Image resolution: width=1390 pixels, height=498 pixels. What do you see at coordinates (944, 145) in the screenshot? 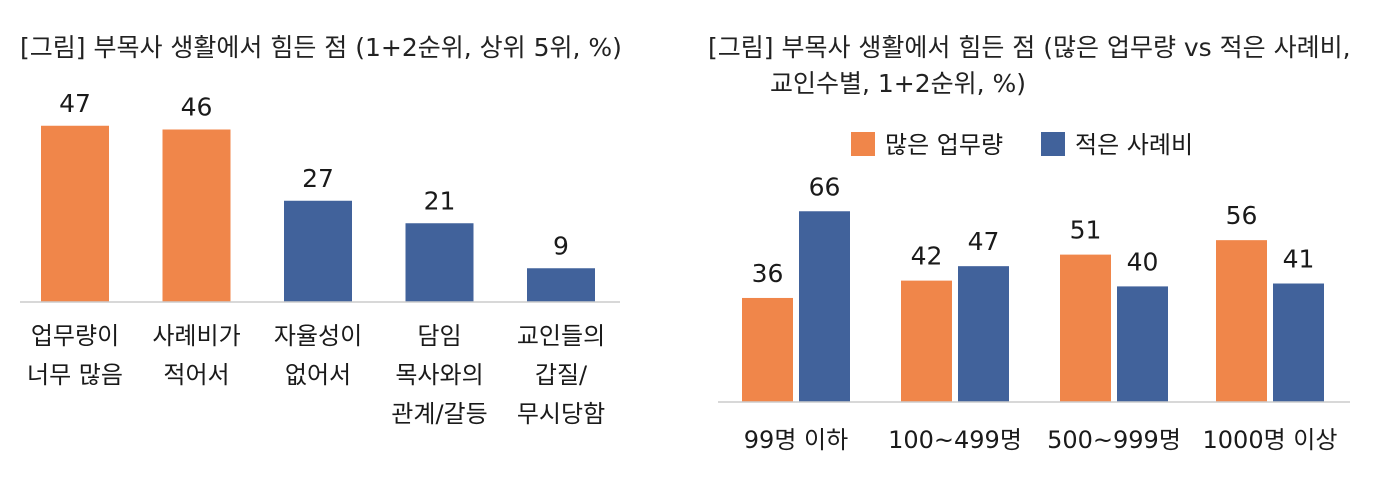
I see `legend-label: 많은 업무량` at bounding box center [944, 145].